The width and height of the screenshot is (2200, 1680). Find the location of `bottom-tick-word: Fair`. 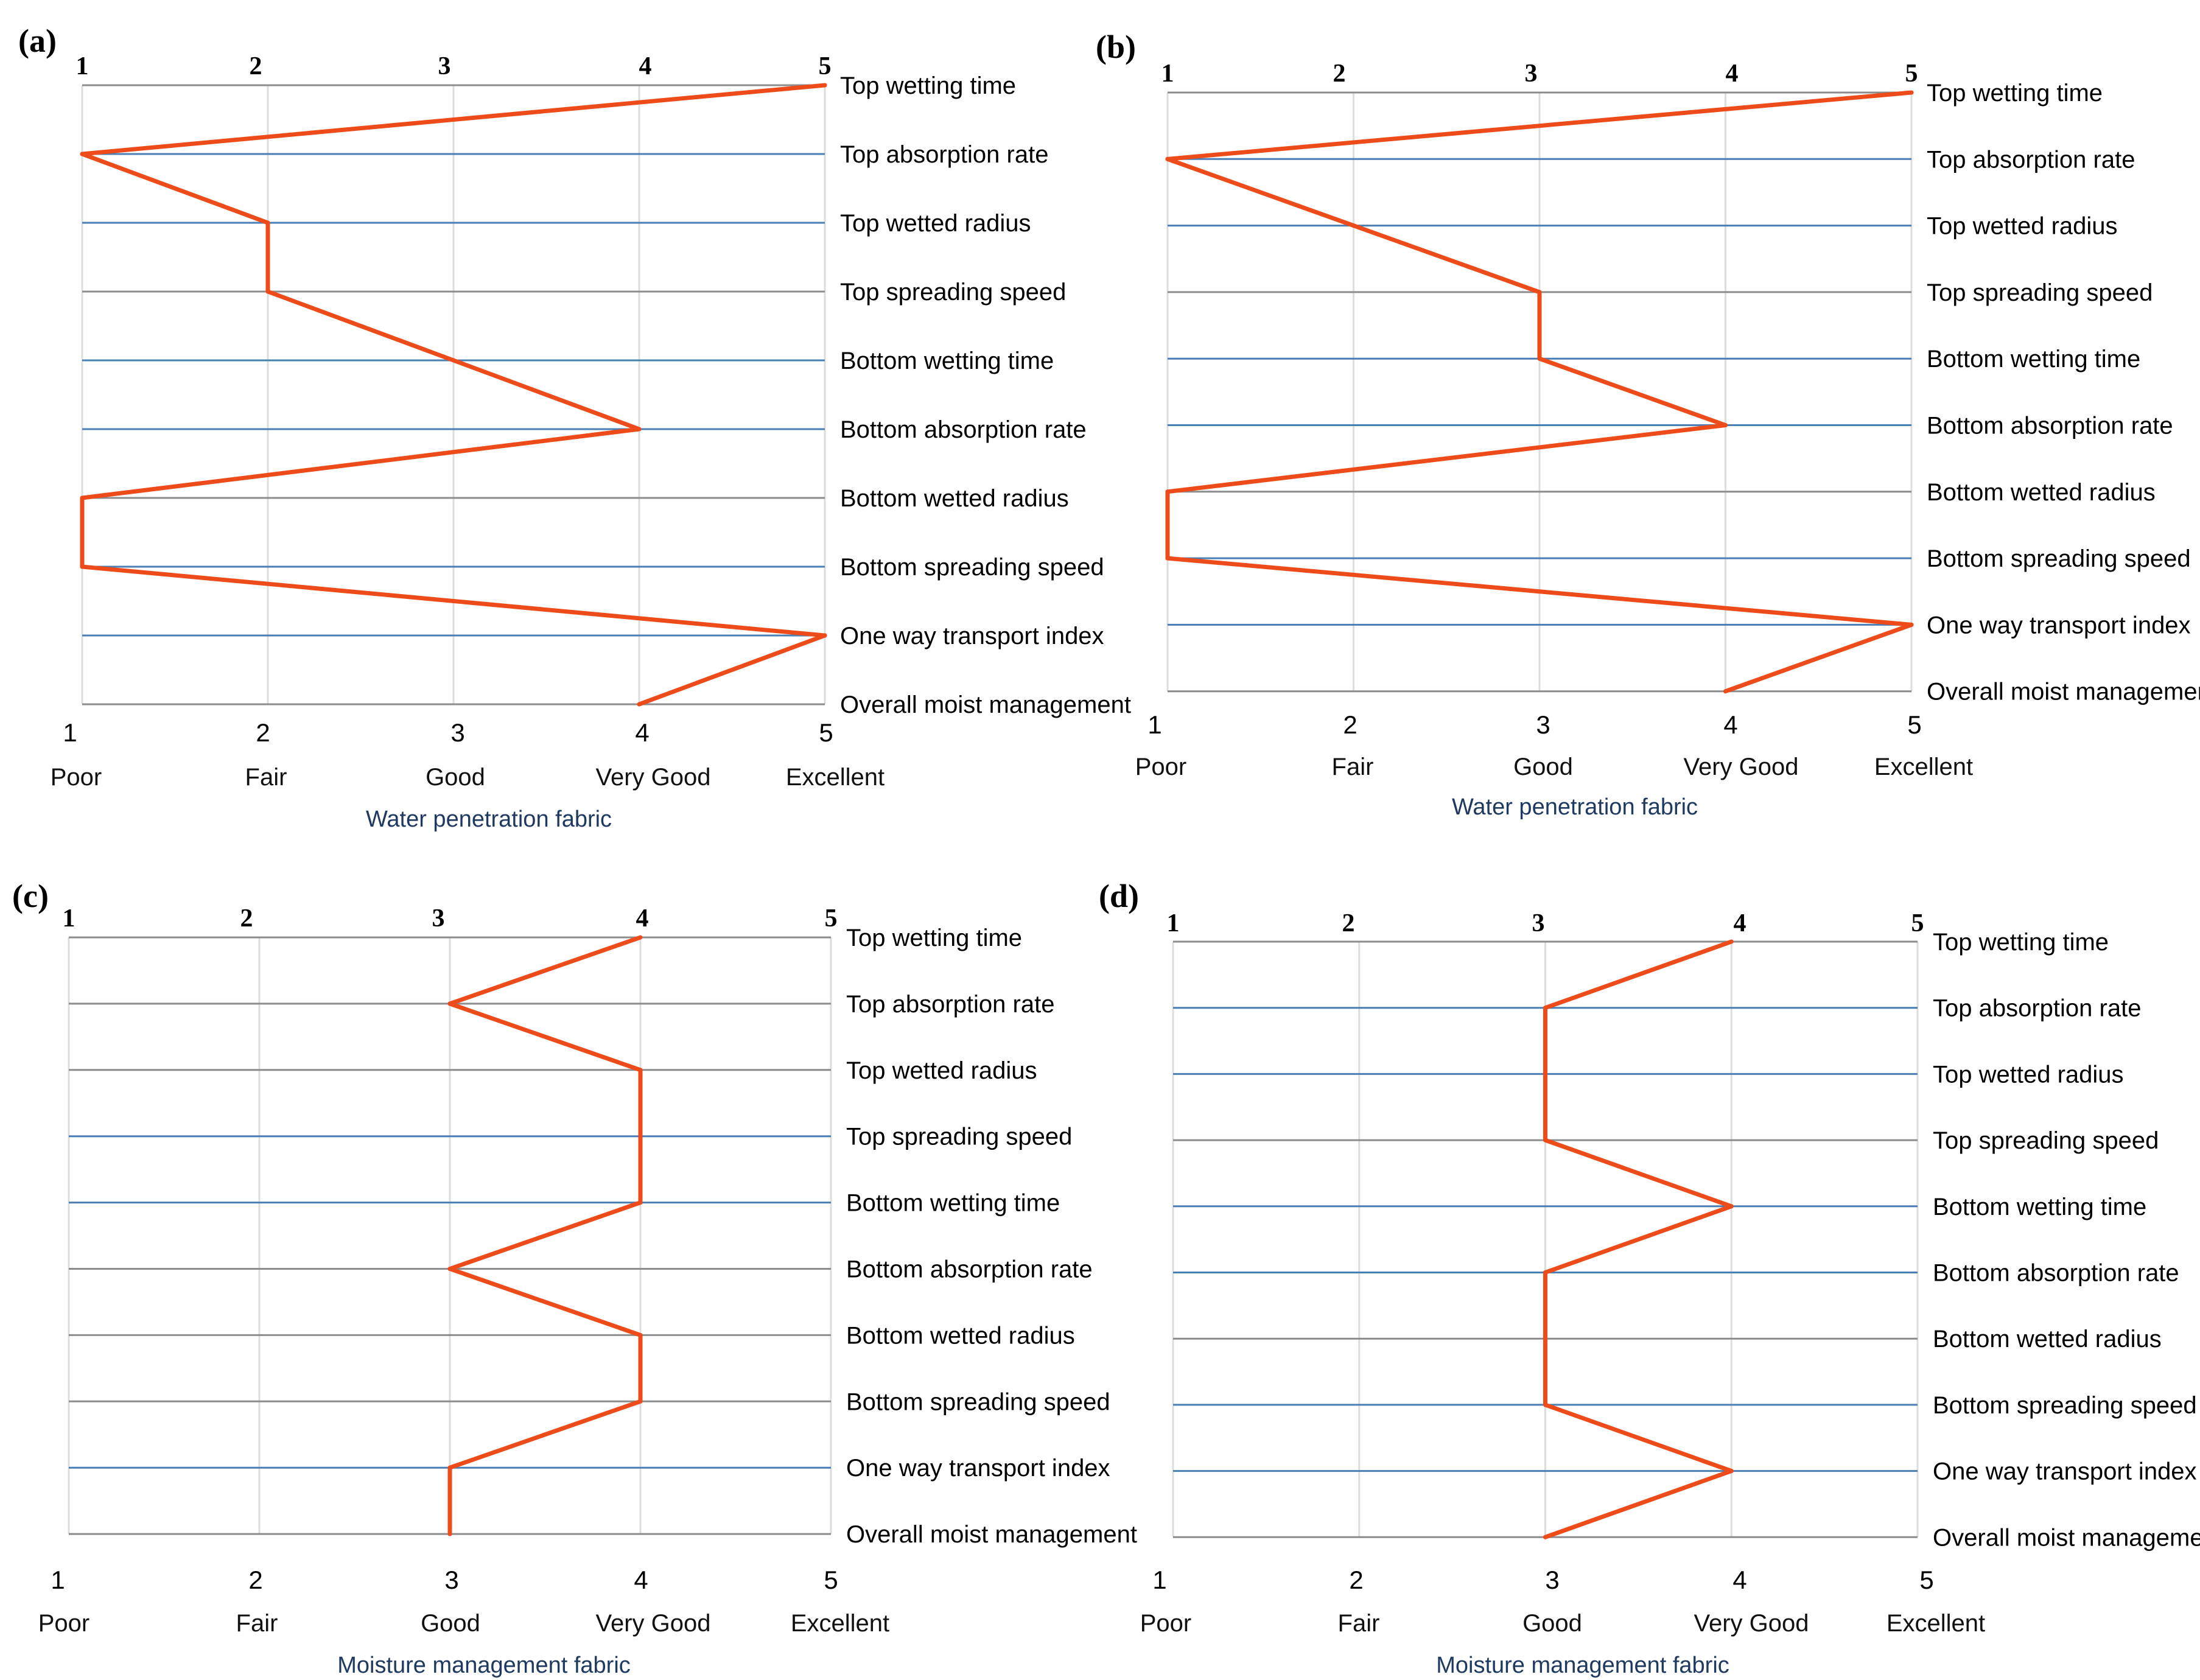

bottom-tick-word: Fair is located at coordinates (1353, 767).